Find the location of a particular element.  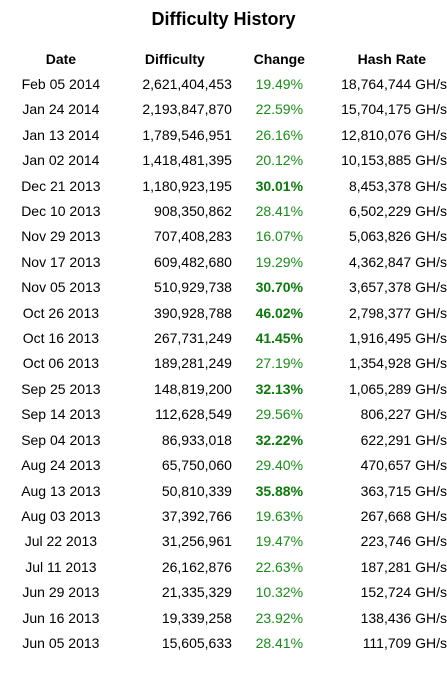

hash-rate-cell: 152,724 GH/s is located at coordinates (403, 592).